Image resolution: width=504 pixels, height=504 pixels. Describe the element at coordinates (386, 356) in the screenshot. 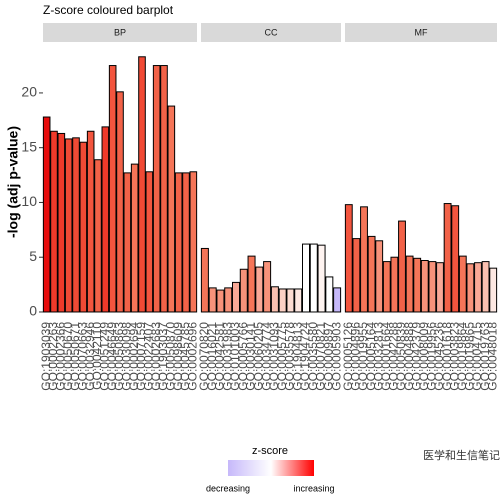

I see `x-tick-label: GO:0001664` at that location.